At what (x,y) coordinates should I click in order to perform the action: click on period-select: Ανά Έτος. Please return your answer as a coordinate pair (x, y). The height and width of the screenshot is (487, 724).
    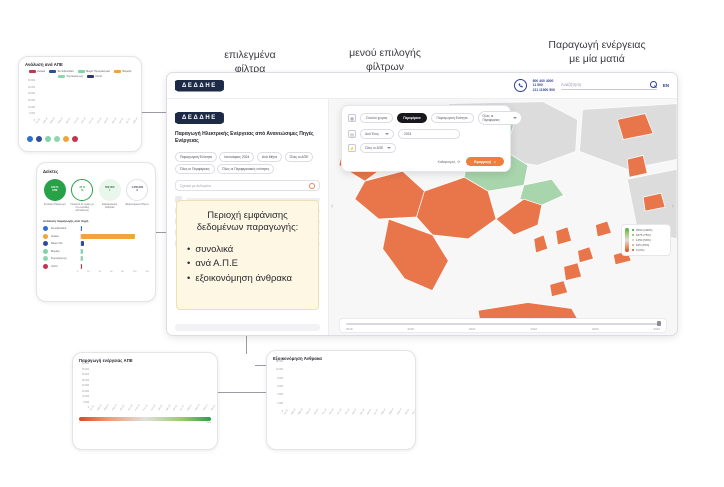
    Looking at the image, I should click on (377, 134).